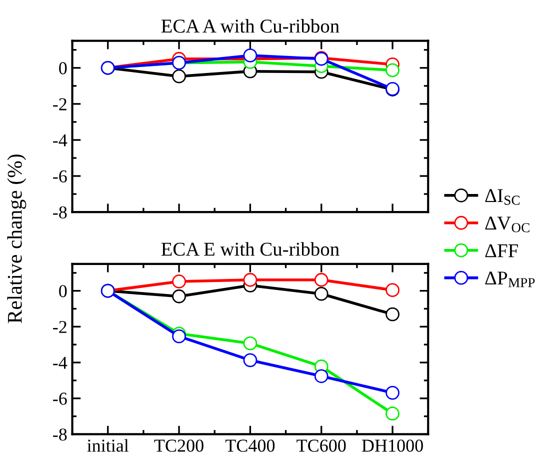 This screenshot has height=459, width=556. What do you see at coordinates (250, 446) in the screenshot?
I see `x-tick-label: TC400` at bounding box center [250, 446].